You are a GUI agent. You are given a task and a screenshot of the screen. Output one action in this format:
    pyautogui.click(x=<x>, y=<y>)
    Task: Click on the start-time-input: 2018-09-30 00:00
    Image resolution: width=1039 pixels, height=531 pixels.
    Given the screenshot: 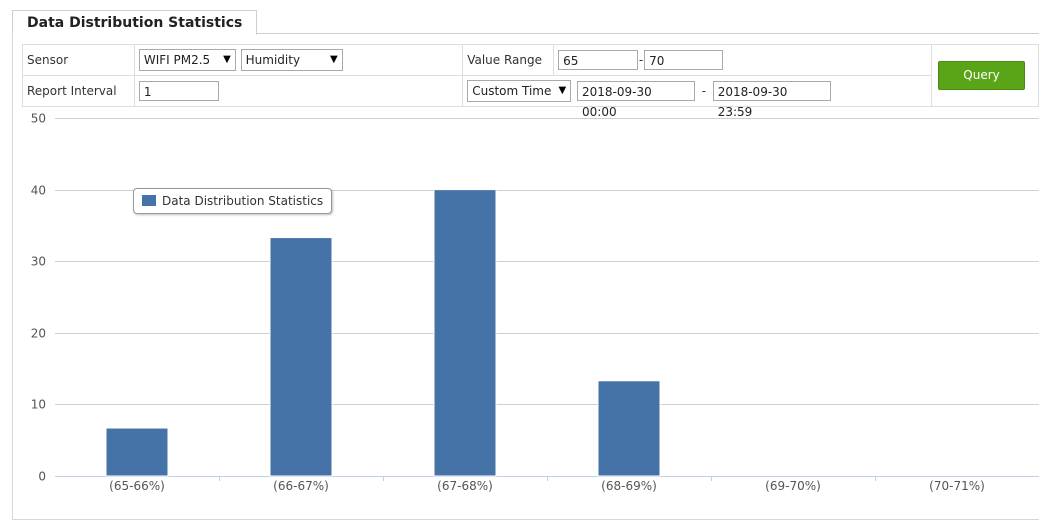 What is the action you would take?
    pyautogui.click(x=636, y=100)
    